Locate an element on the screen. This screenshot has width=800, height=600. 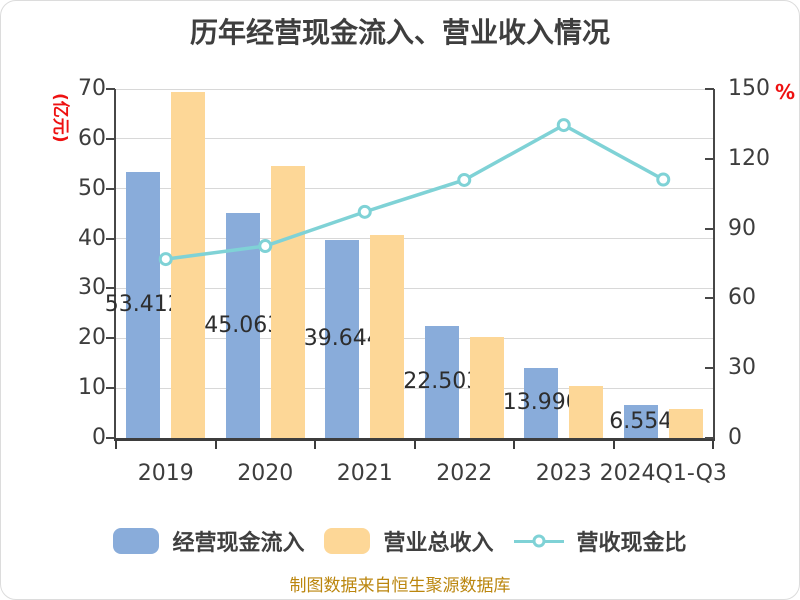
y-axis-line-right is located at coordinates (714, 265).